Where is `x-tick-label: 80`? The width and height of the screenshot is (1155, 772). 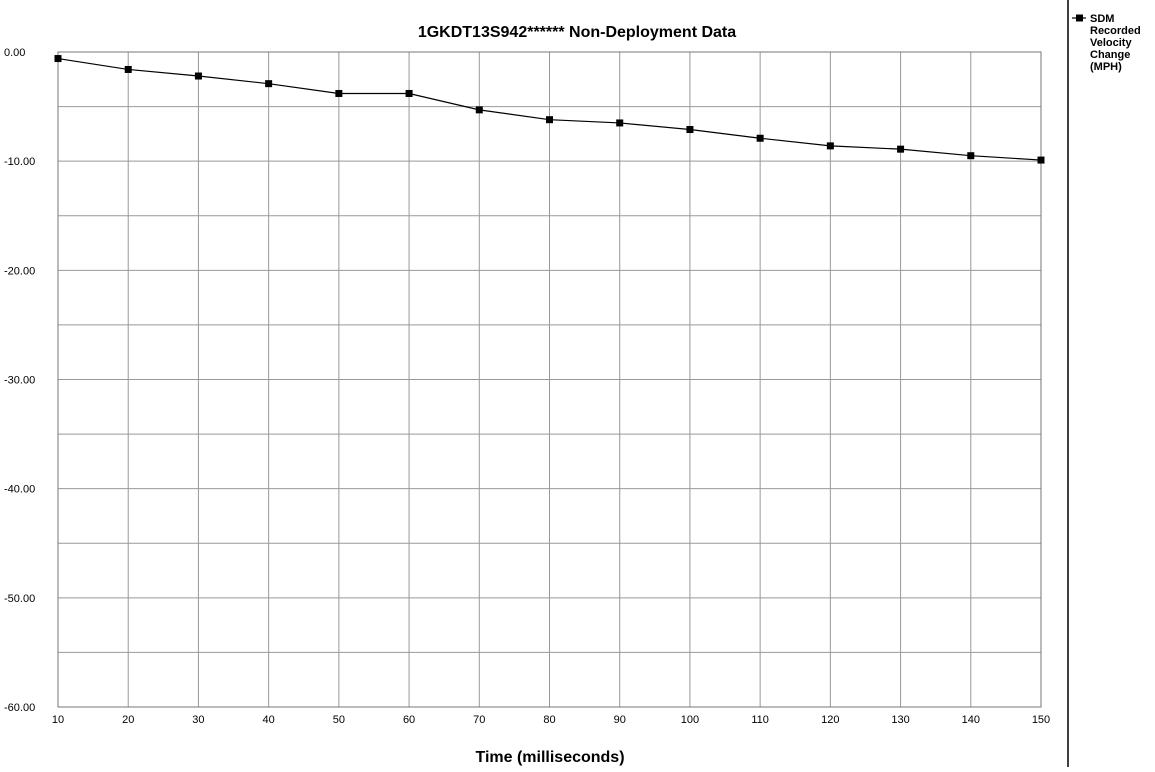
x-tick-label: 80 is located at coordinates (549, 720).